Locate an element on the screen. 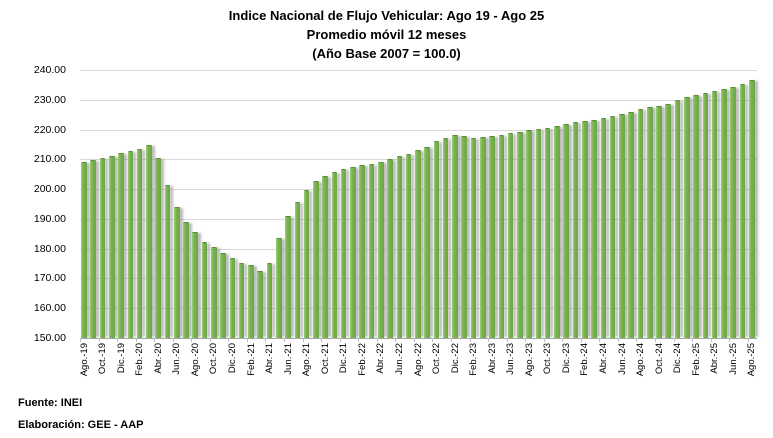  x-axis-tick-label: Ago.-21 is located at coordinates (307, 360).